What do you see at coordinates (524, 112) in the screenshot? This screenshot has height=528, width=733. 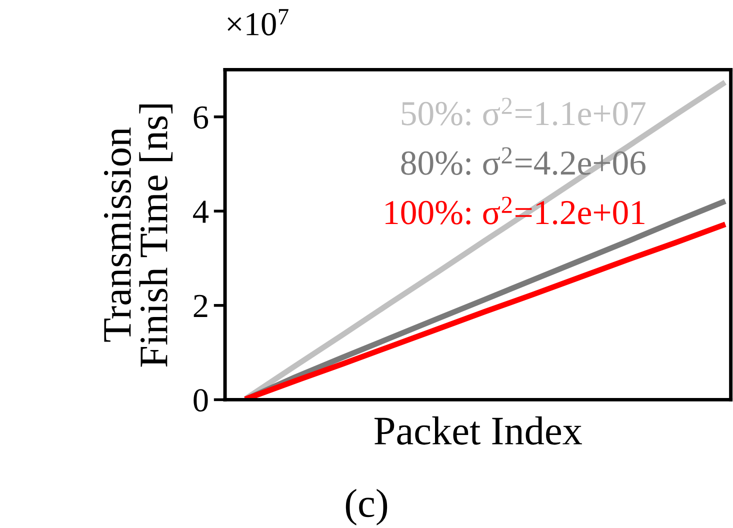 I see `series-label: 50%: σ$^{2}$=1.1e+07` at bounding box center [524, 112].